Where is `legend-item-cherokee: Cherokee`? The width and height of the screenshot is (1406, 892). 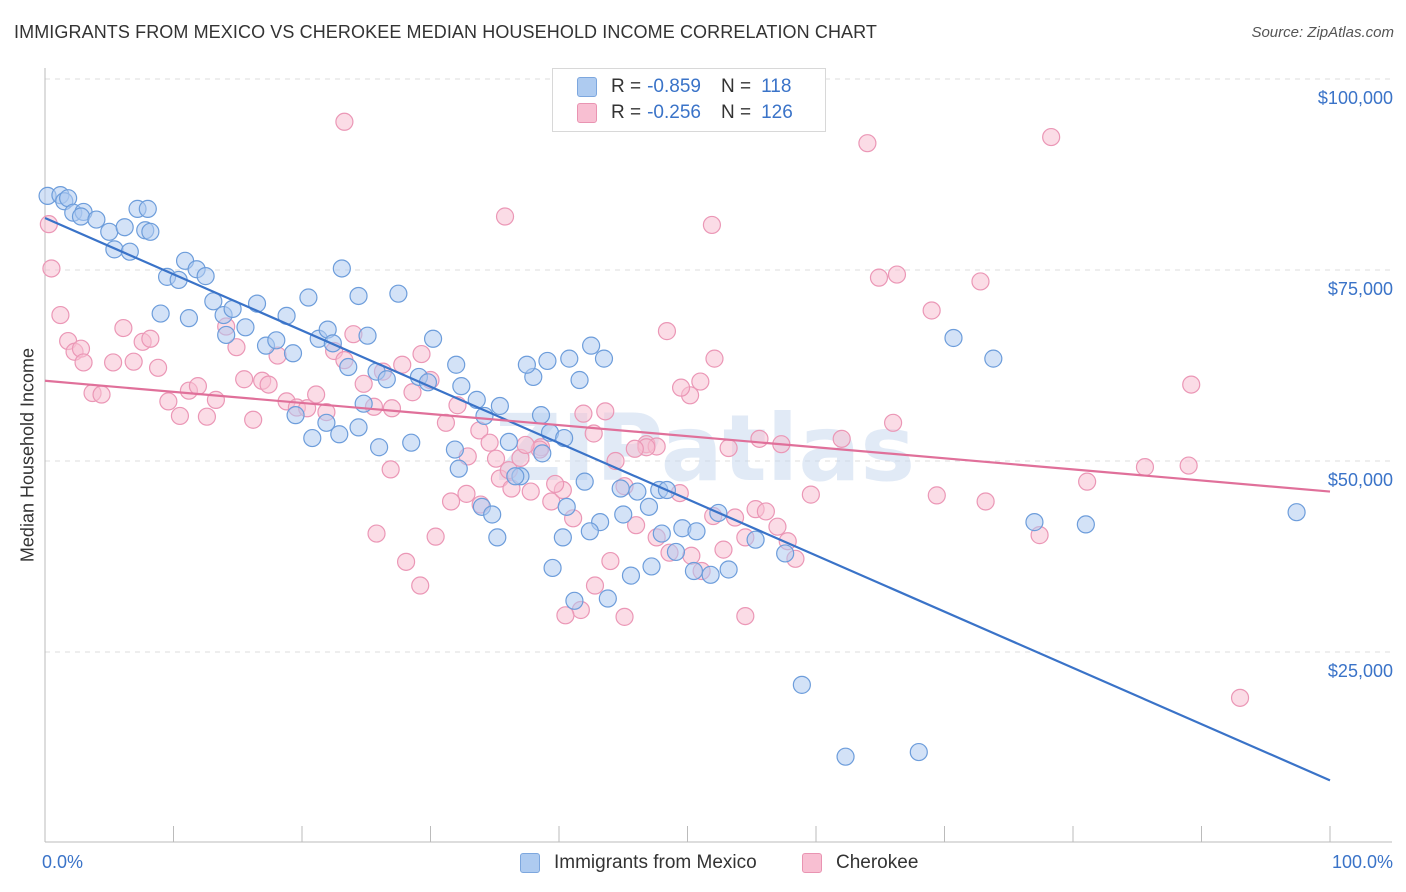 legend-item-cherokee: Cherokee is located at coordinates (860, 863).